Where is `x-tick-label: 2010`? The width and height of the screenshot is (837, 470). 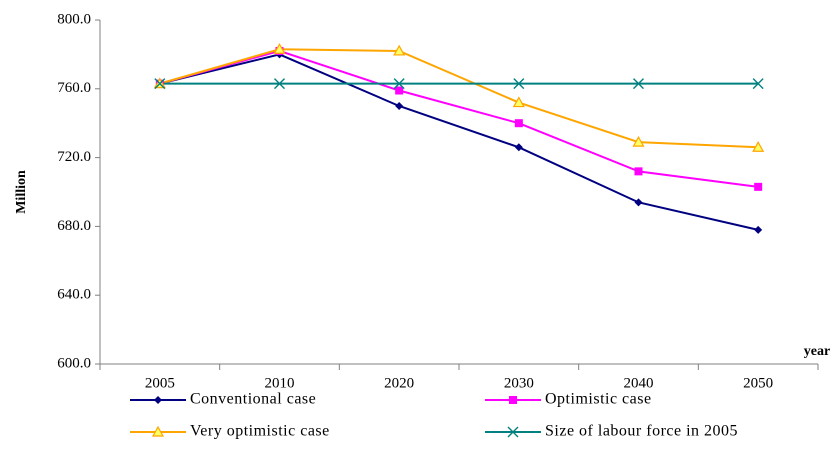
x-tick-label: 2010 is located at coordinates (280, 383).